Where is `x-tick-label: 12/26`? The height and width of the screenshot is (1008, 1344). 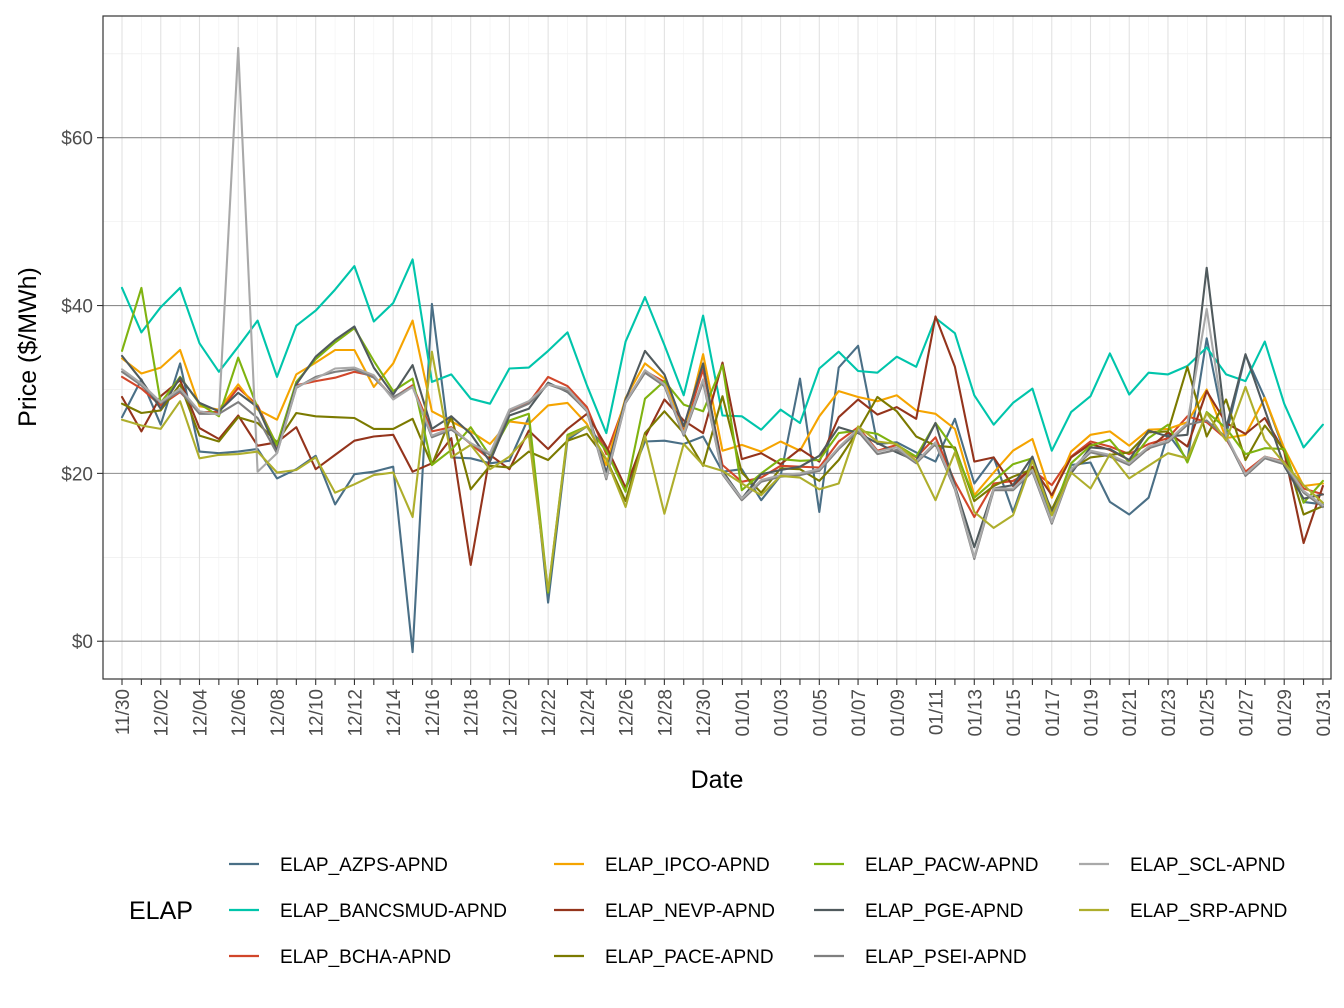 x-tick-label: 12/26 is located at coordinates (627, 713).